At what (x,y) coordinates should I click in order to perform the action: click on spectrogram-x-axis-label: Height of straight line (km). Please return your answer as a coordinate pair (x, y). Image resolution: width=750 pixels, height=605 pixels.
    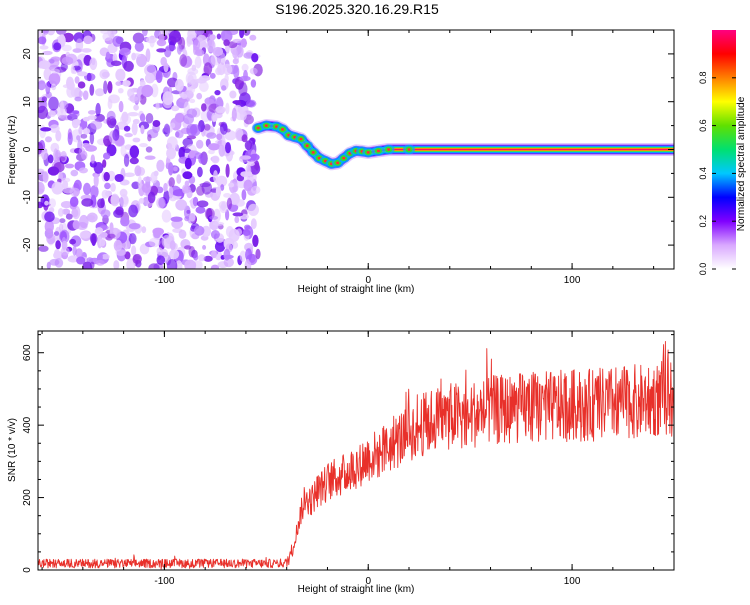
    Looking at the image, I should click on (356, 289).